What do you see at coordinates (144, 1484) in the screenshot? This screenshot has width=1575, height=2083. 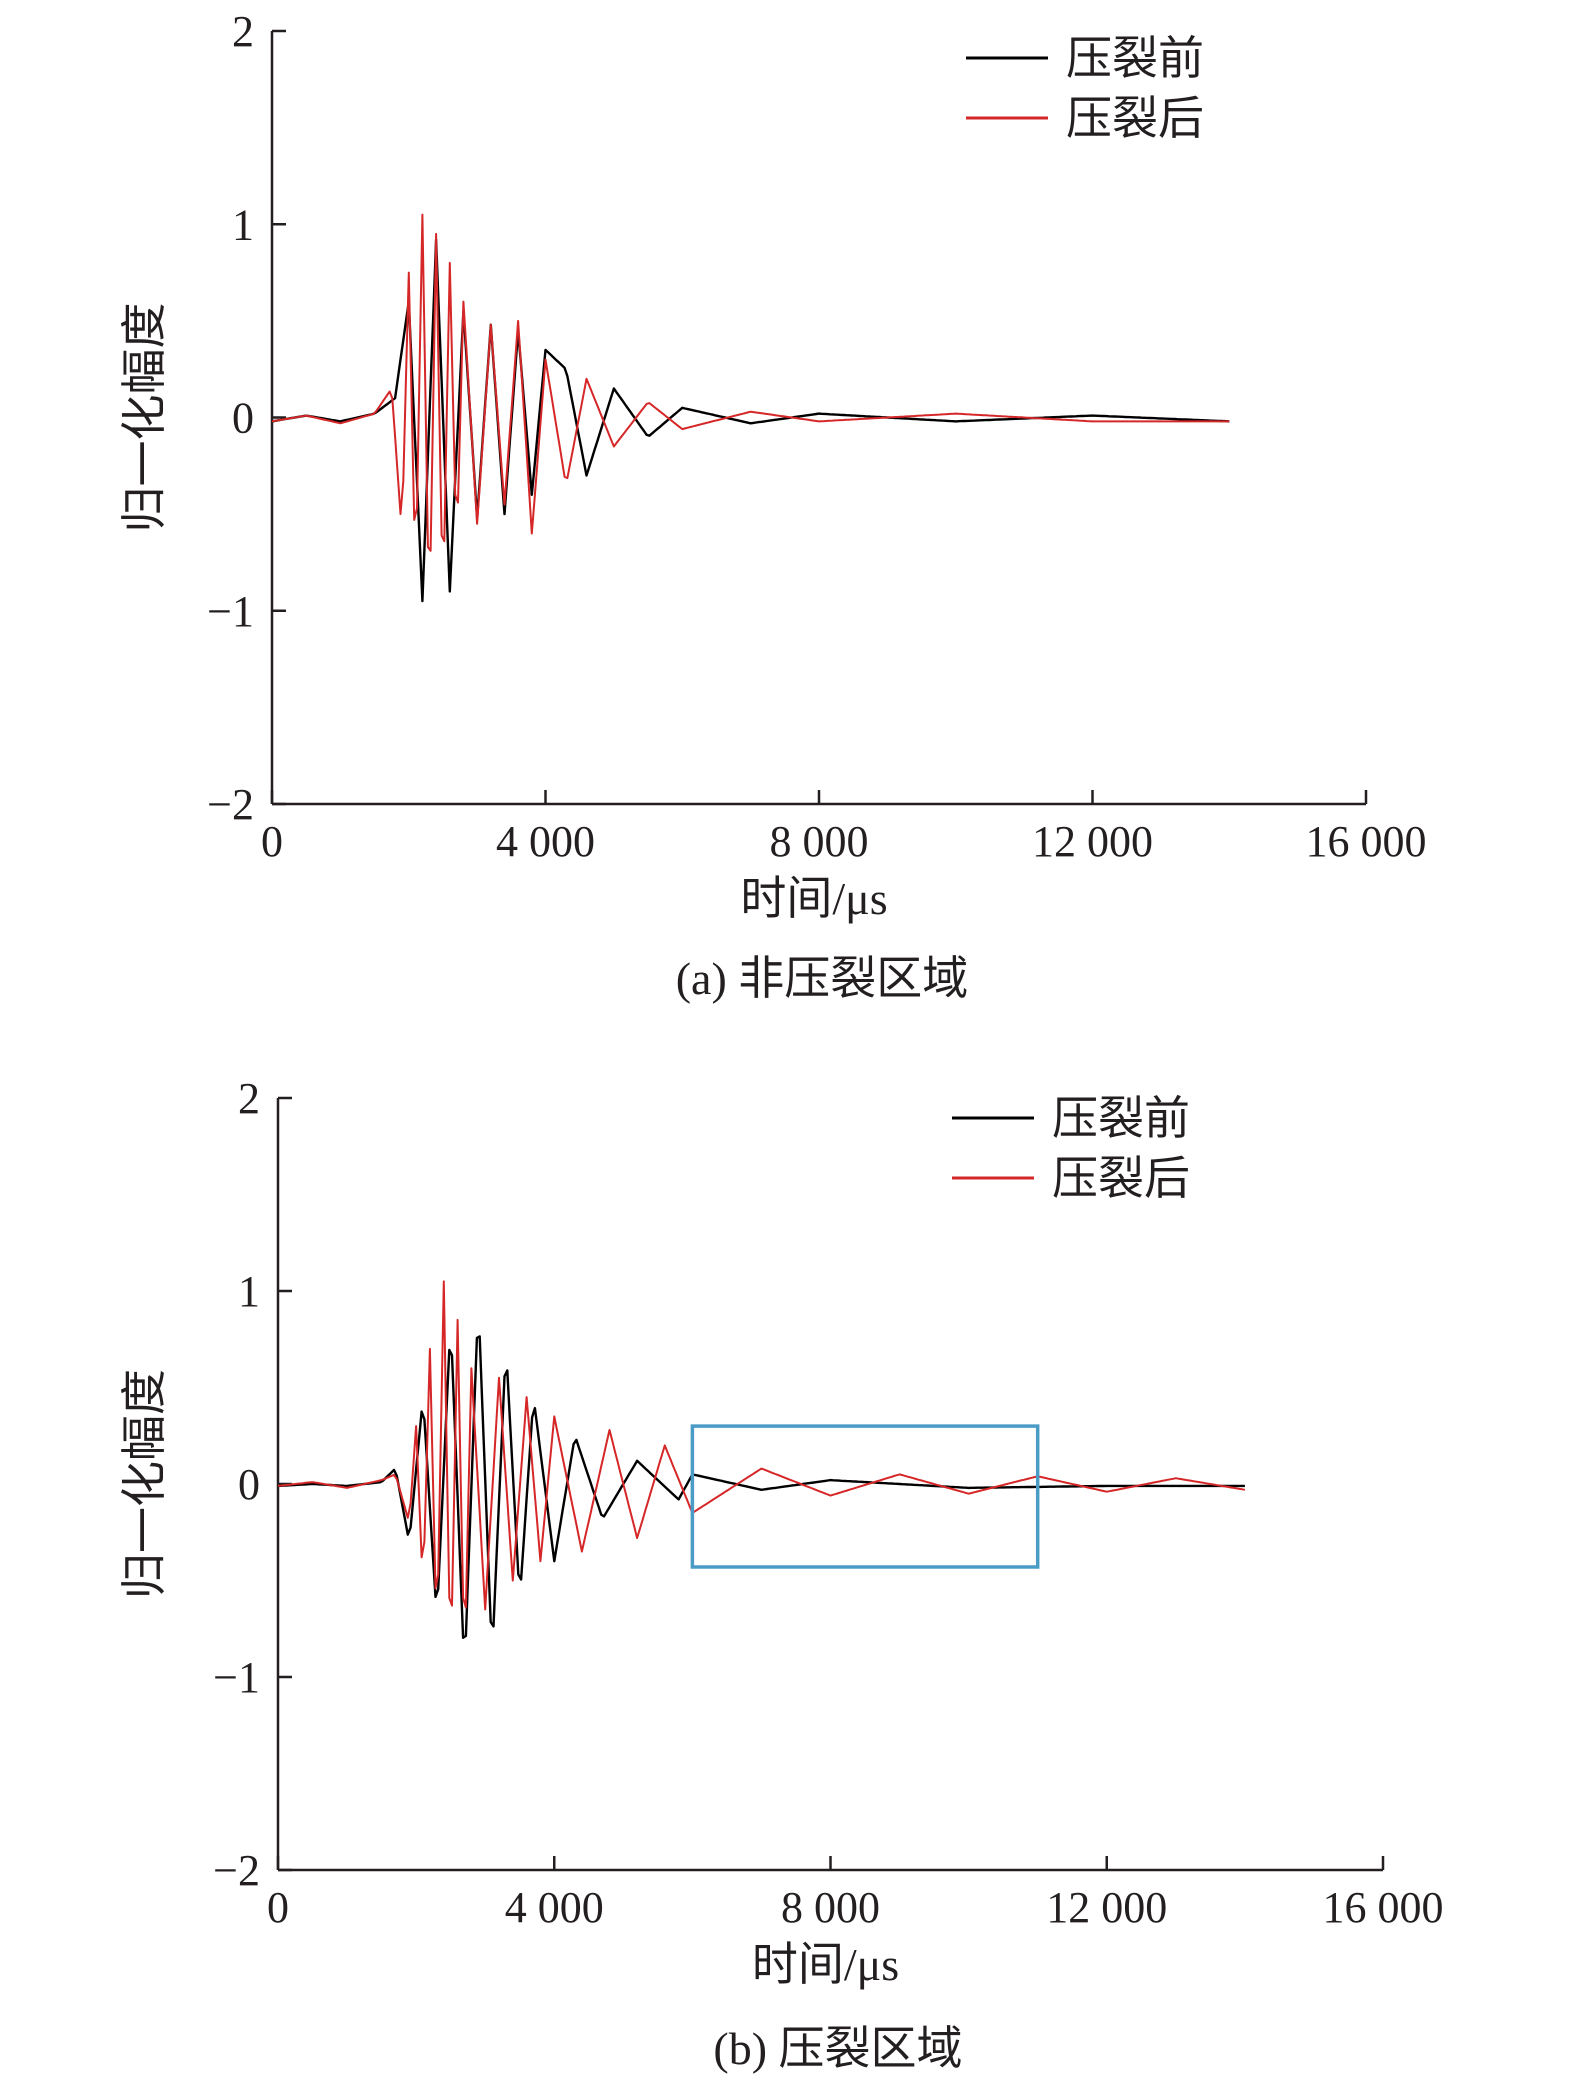 I see `chart-b-y-axis-title: 归一化幅度` at bounding box center [144, 1484].